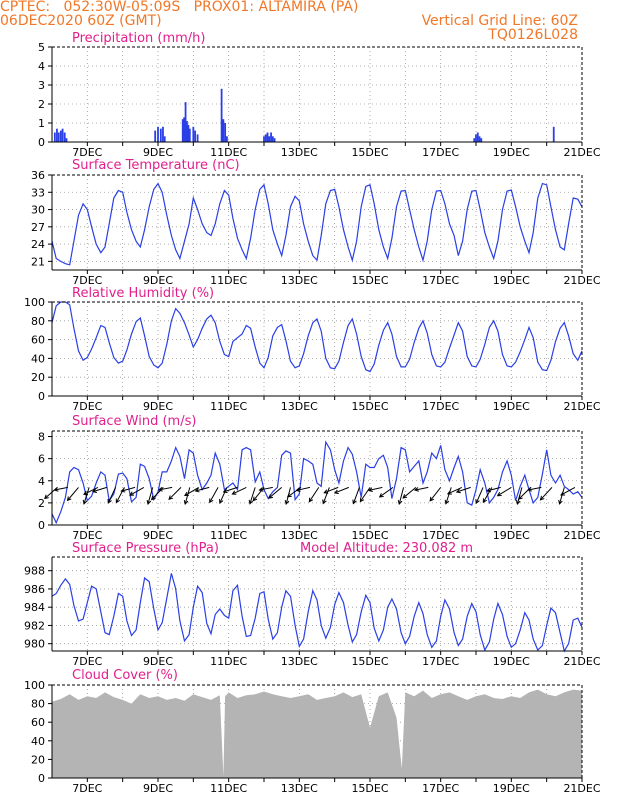 The width and height of the screenshot is (618, 800). Describe the element at coordinates (369, 406) in the screenshot. I see `rh-xtick-label: 15DEC` at that location.